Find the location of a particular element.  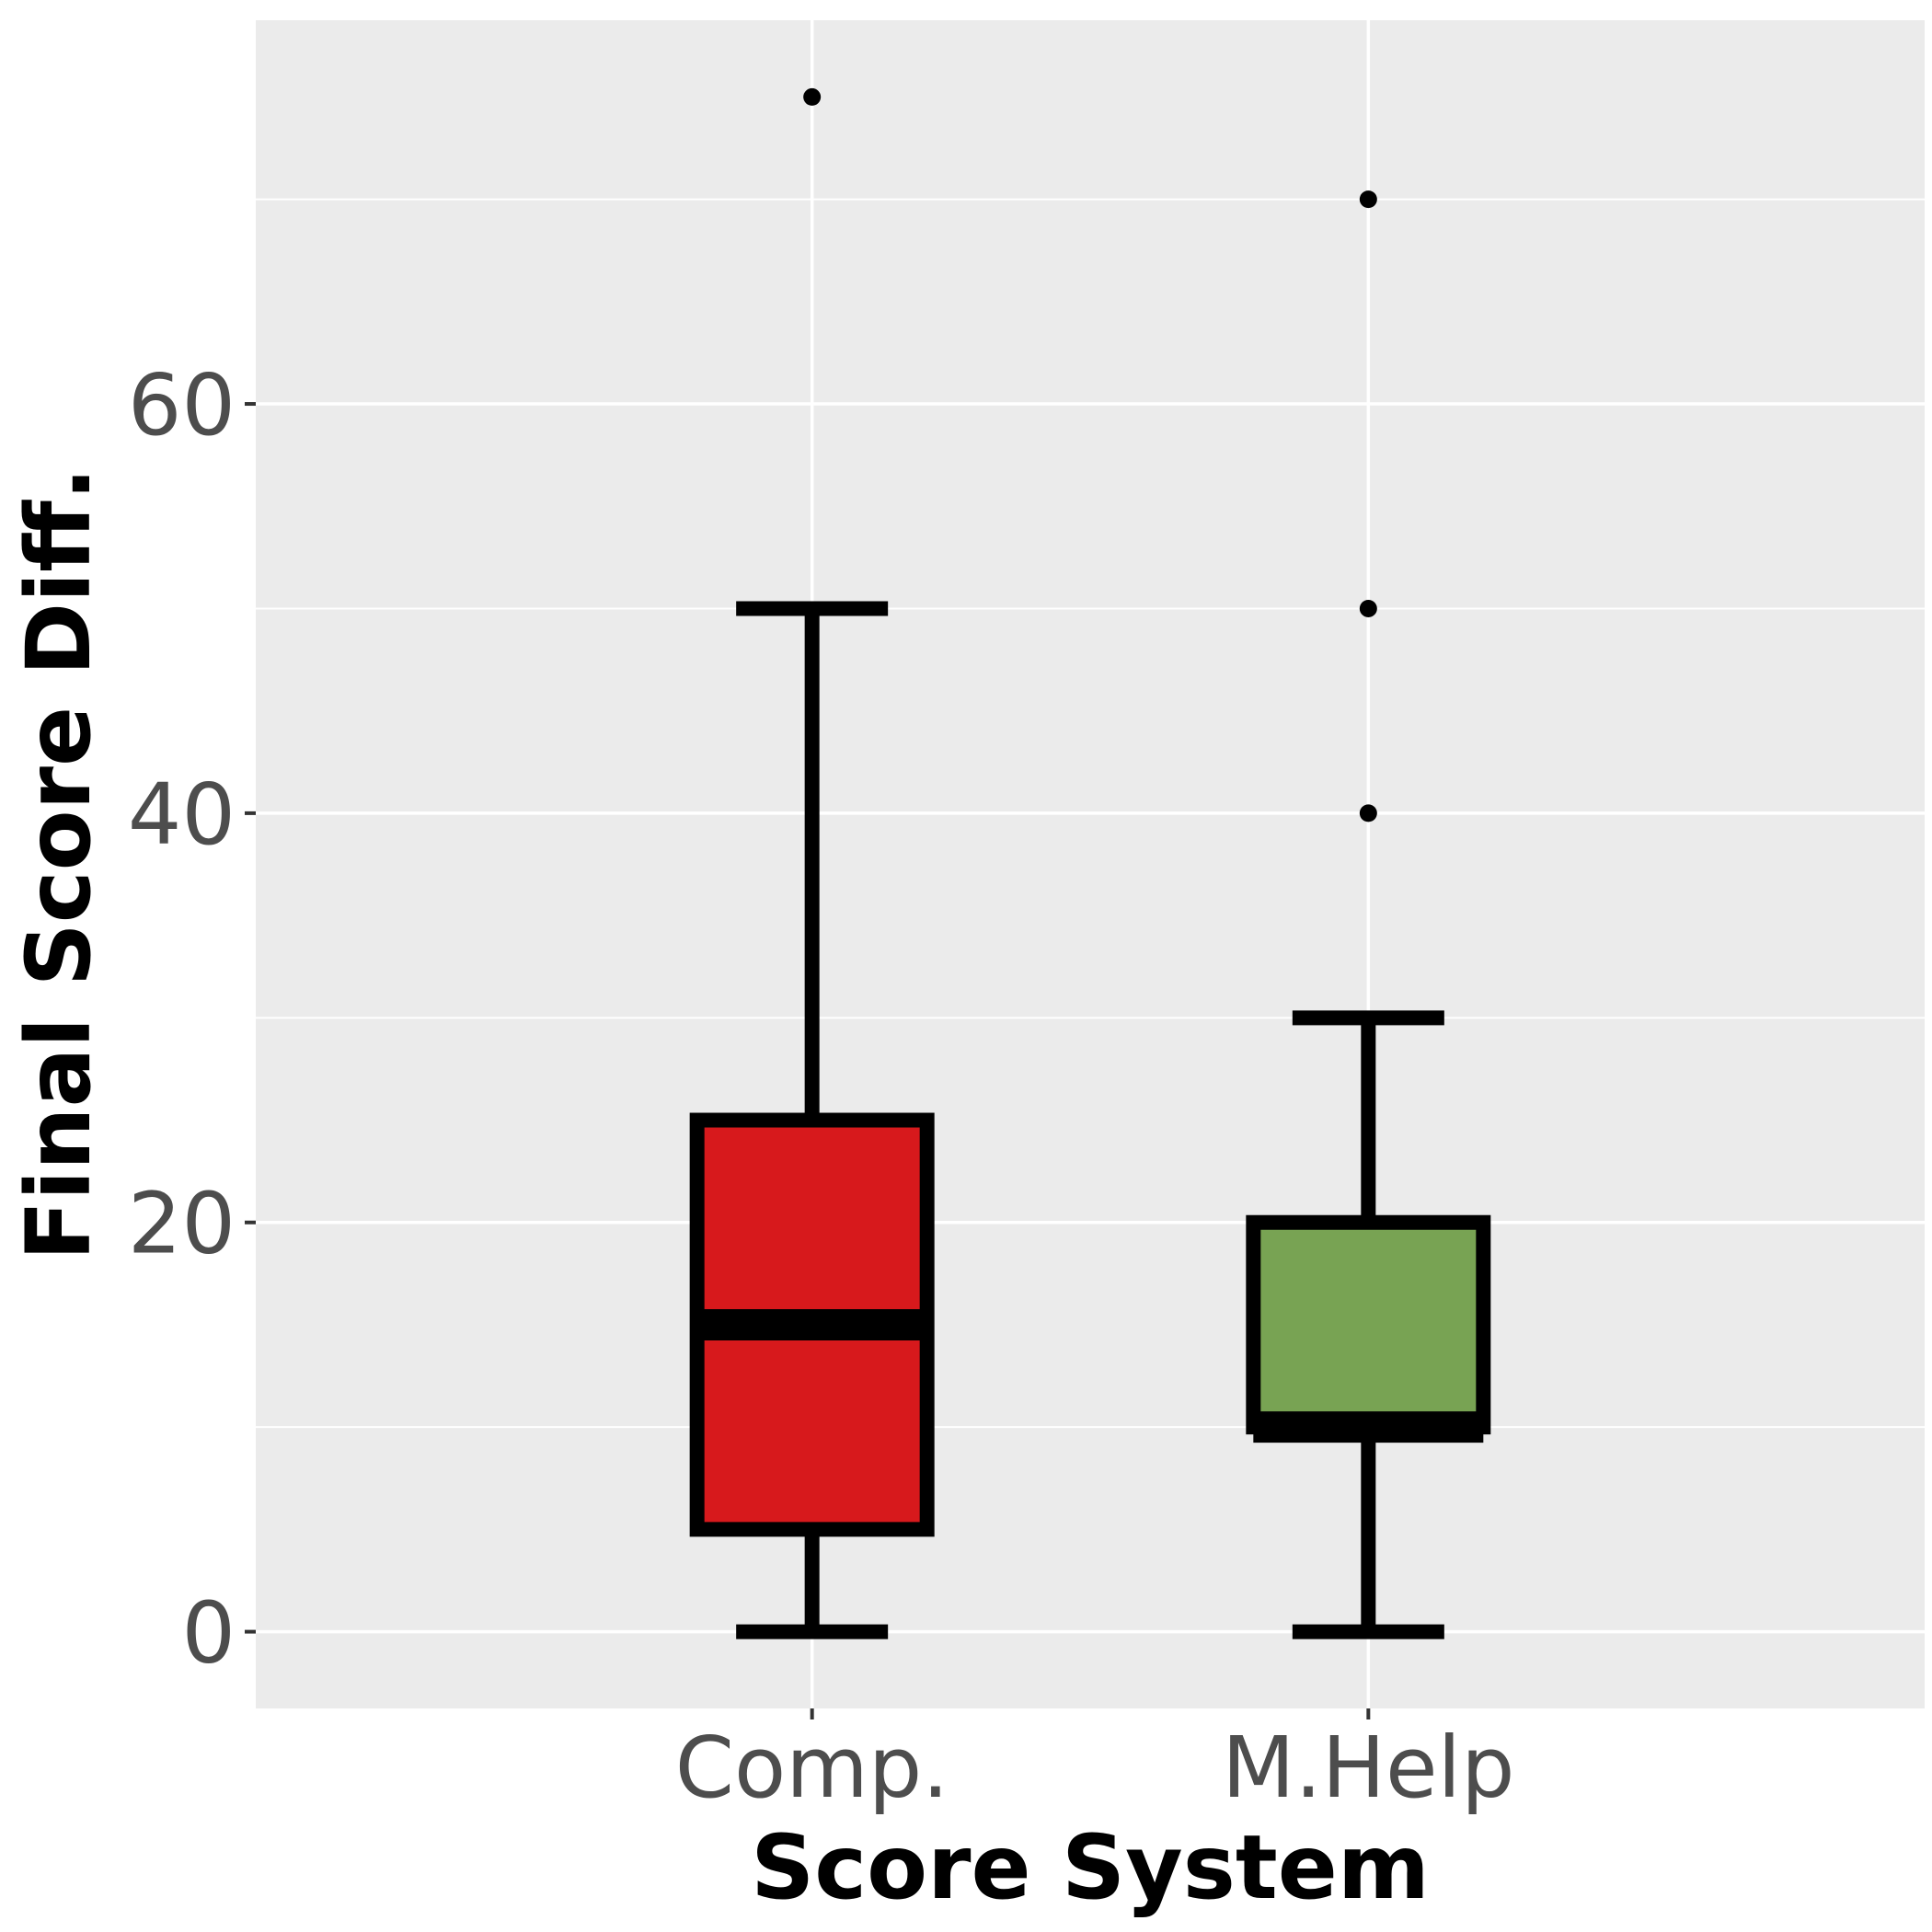

box-comp is located at coordinates (812, 863).